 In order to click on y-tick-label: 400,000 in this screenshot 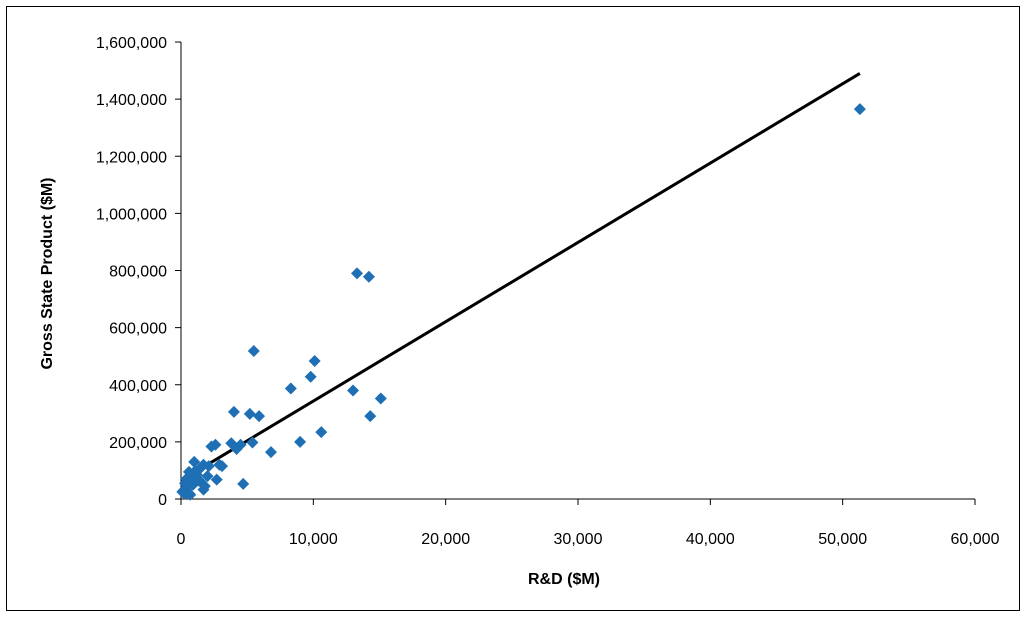, I will do `click(138, 386)`.